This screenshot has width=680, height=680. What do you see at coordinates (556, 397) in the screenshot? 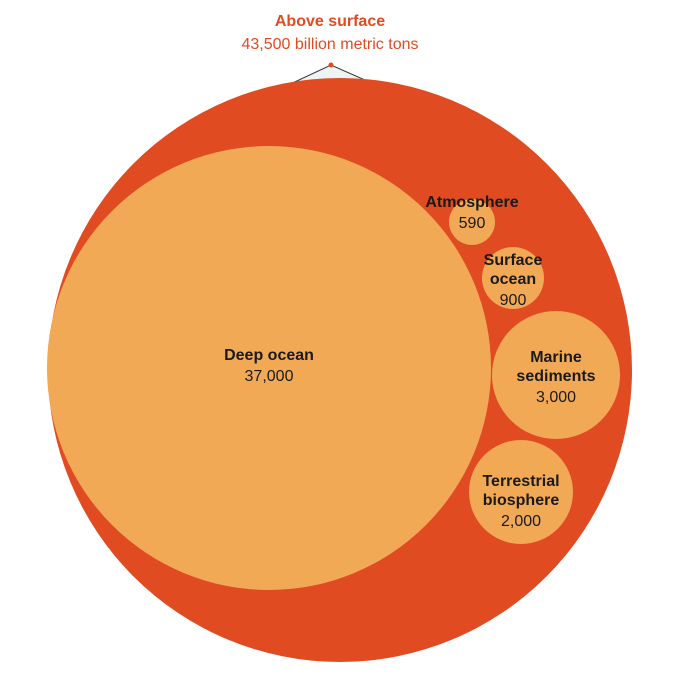
I see `marine-sediments-value: 3,000` at bounding box center [556, 397].